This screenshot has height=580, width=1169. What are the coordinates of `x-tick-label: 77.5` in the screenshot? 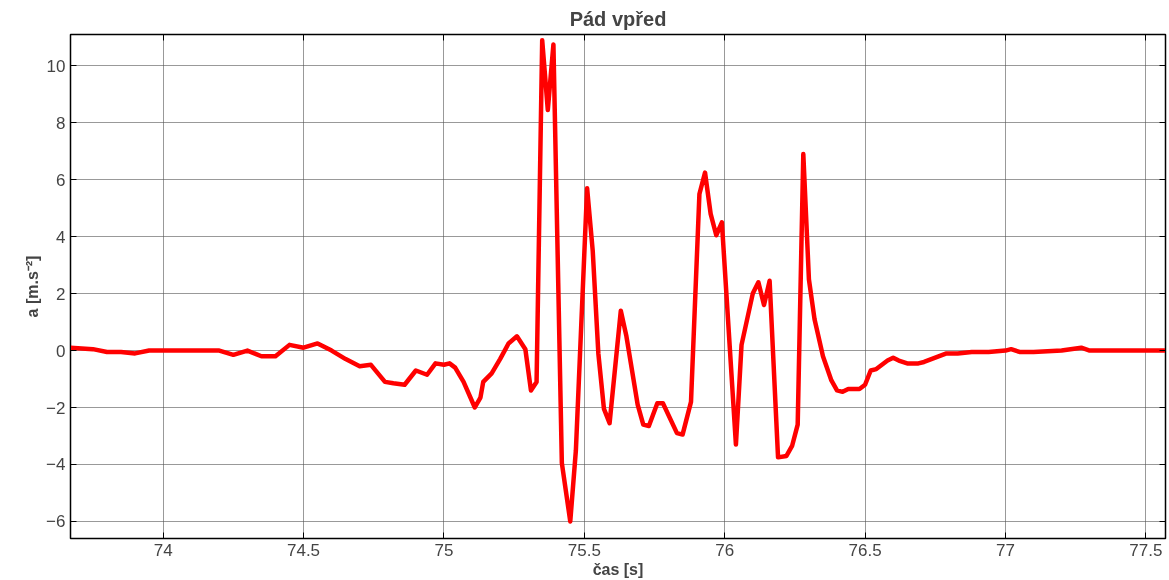 It's located at (1146, 550).